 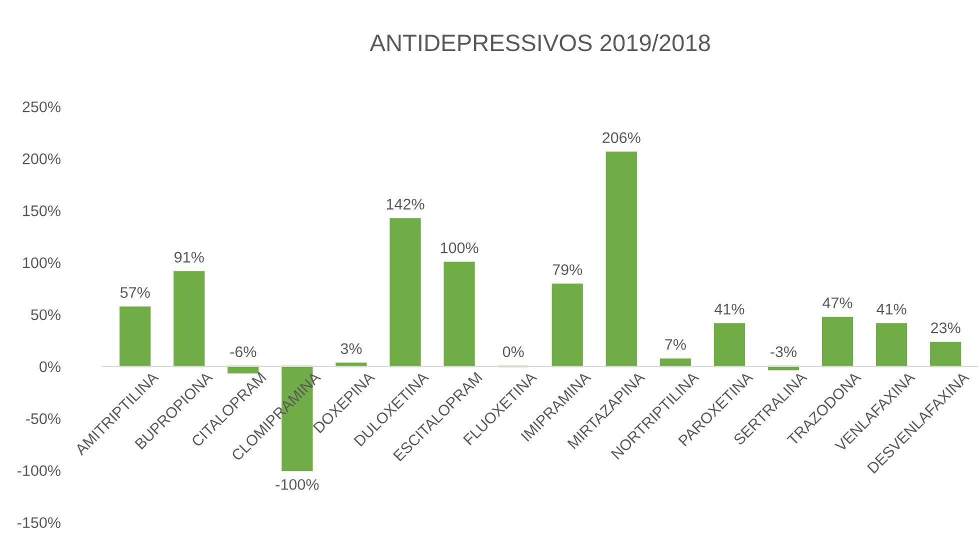 I want to click on data-label: 23%, so click(x=945, y=328).